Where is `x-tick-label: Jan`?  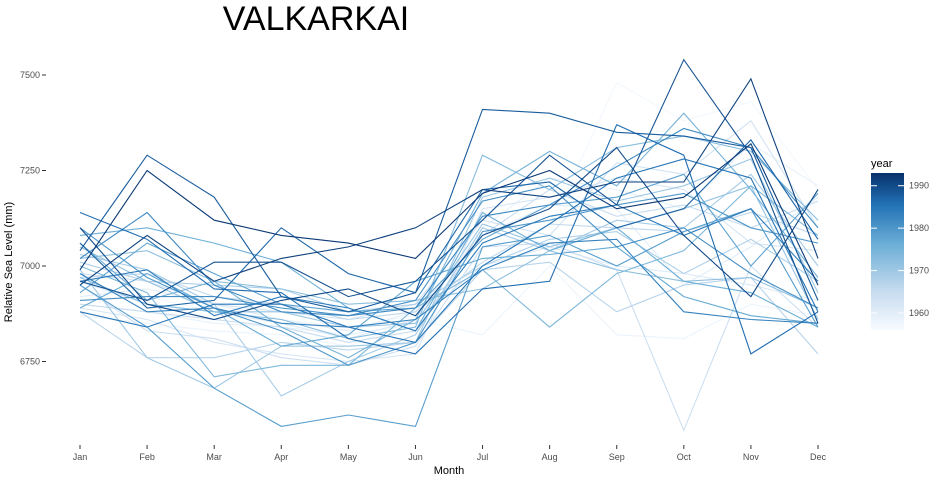
x-tick-label: Jan is located at coordinates (80, 457).